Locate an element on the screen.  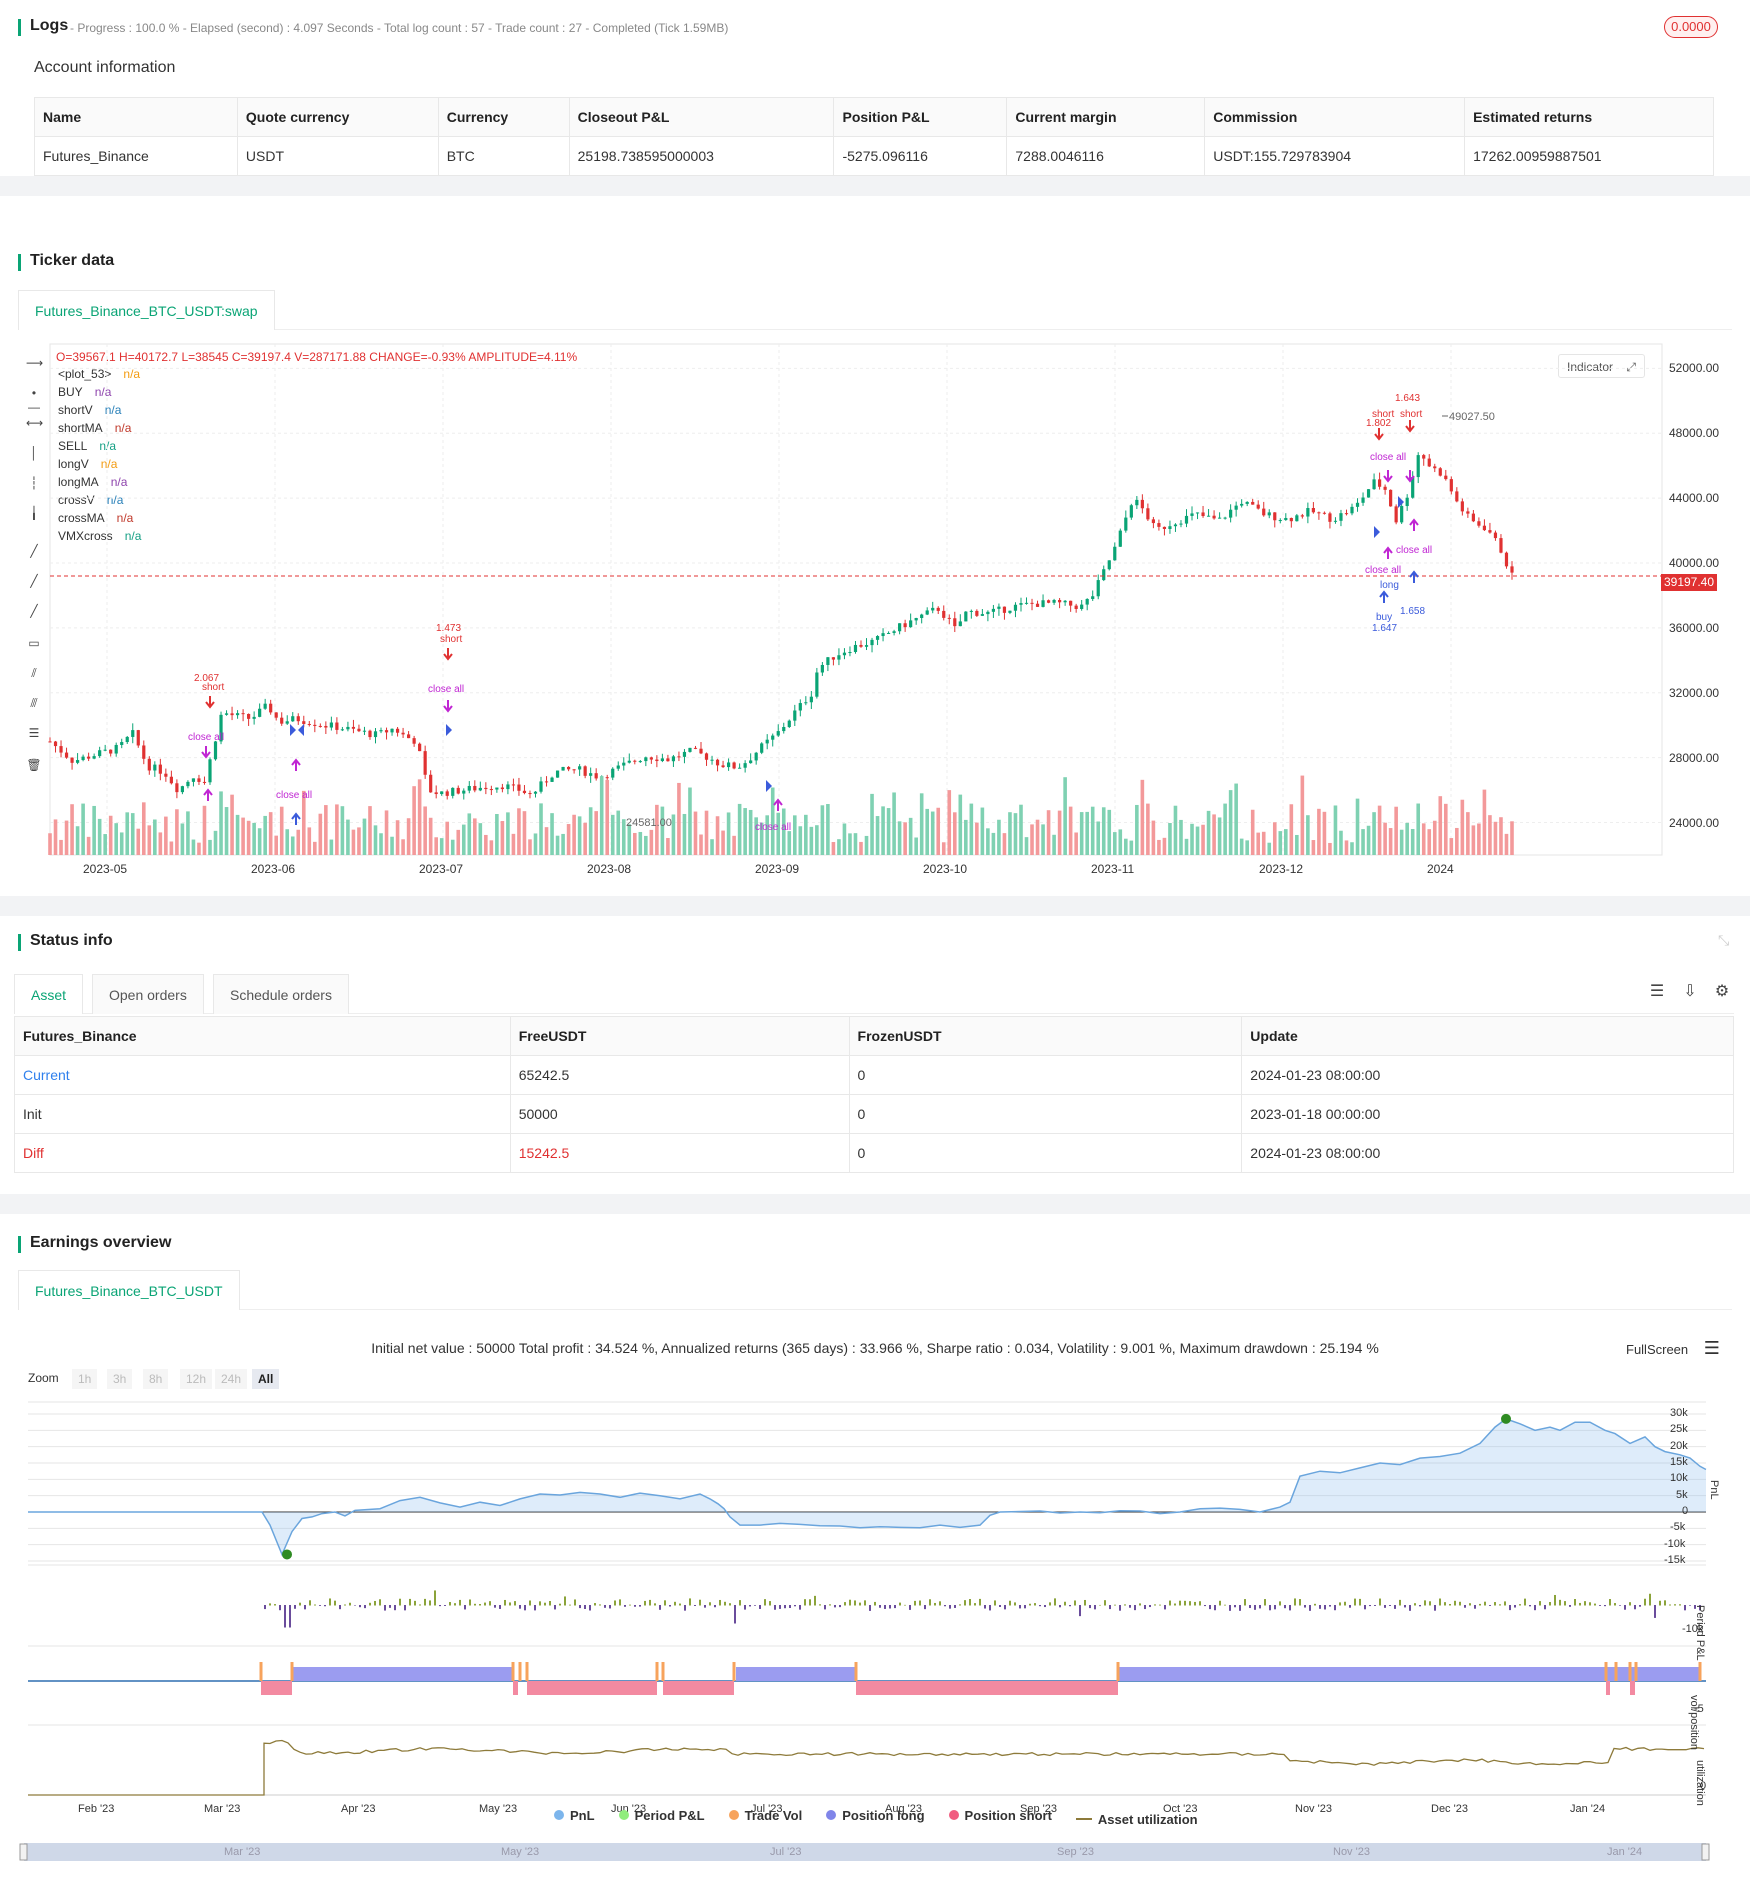
tab-ticker-symbol: Futures_Binance_BTC_USDT:swap is located at coordinates (146, 310).